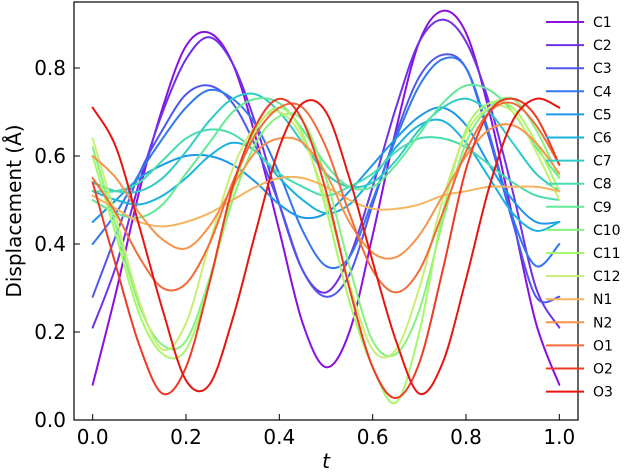  What do you see at coordinates (602, 139) in the screenshot?
I see `legend-label-c6: C6` at bounding box center [602, 139].